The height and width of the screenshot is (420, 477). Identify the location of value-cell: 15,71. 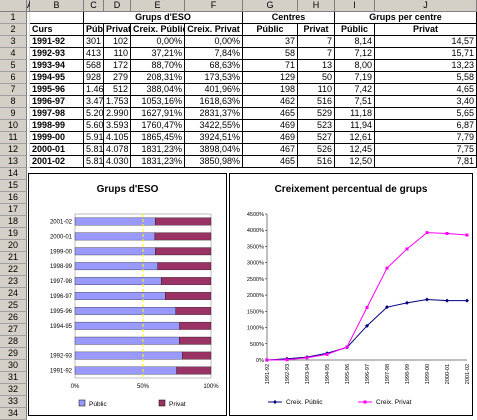
(426, 54).